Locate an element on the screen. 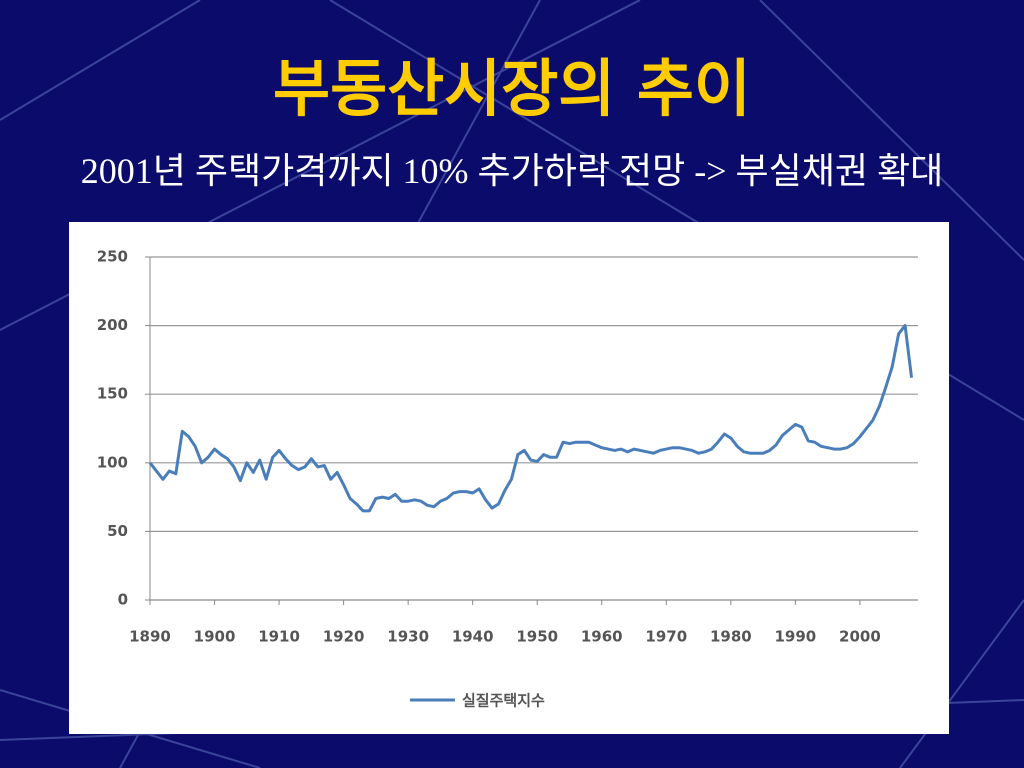  x-tick-label: 2000 is located at coordinates (860, 637).